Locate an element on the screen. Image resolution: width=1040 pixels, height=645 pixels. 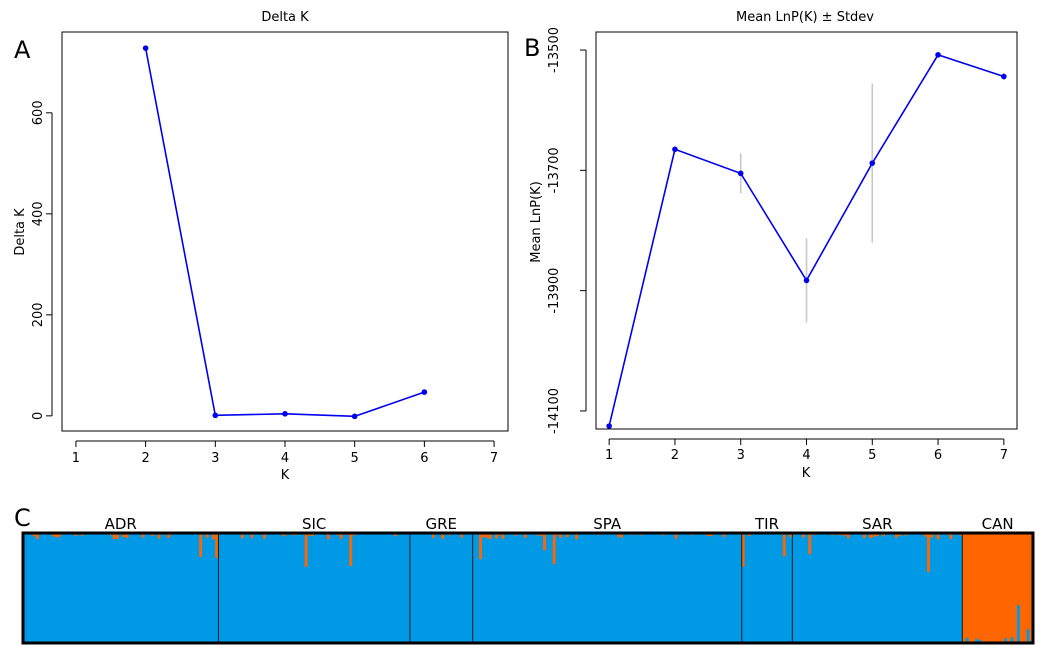
delta-k-y-tick-label: 0 is located at coordinates (38, 416).